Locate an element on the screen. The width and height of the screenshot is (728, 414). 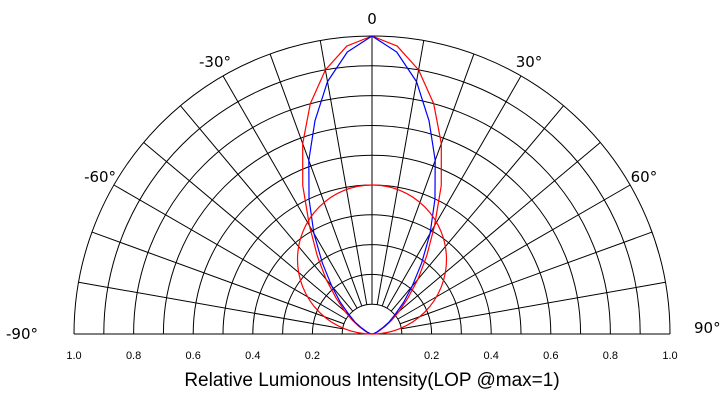
x-axis-label: Relative Lumionous Intensity(LOP @max=1) is located at coordinates (371, 380).